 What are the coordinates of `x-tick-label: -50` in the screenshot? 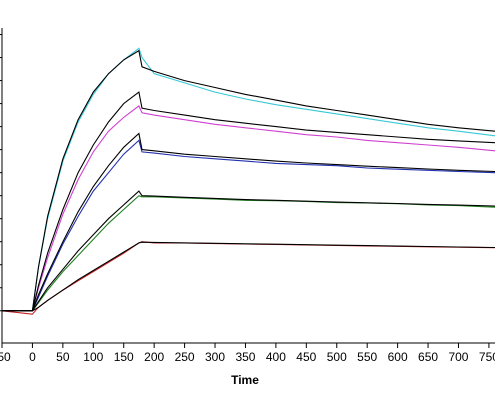 It's located at (5, 357).